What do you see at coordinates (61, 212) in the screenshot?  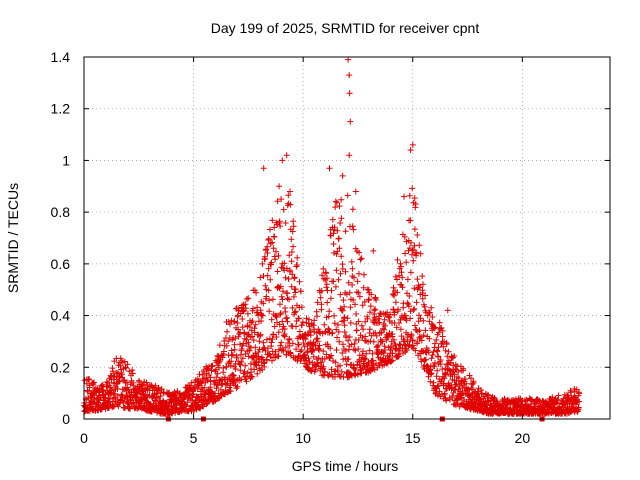 I see `y-tick-label: 0.8` at bounding box center [61, 212].